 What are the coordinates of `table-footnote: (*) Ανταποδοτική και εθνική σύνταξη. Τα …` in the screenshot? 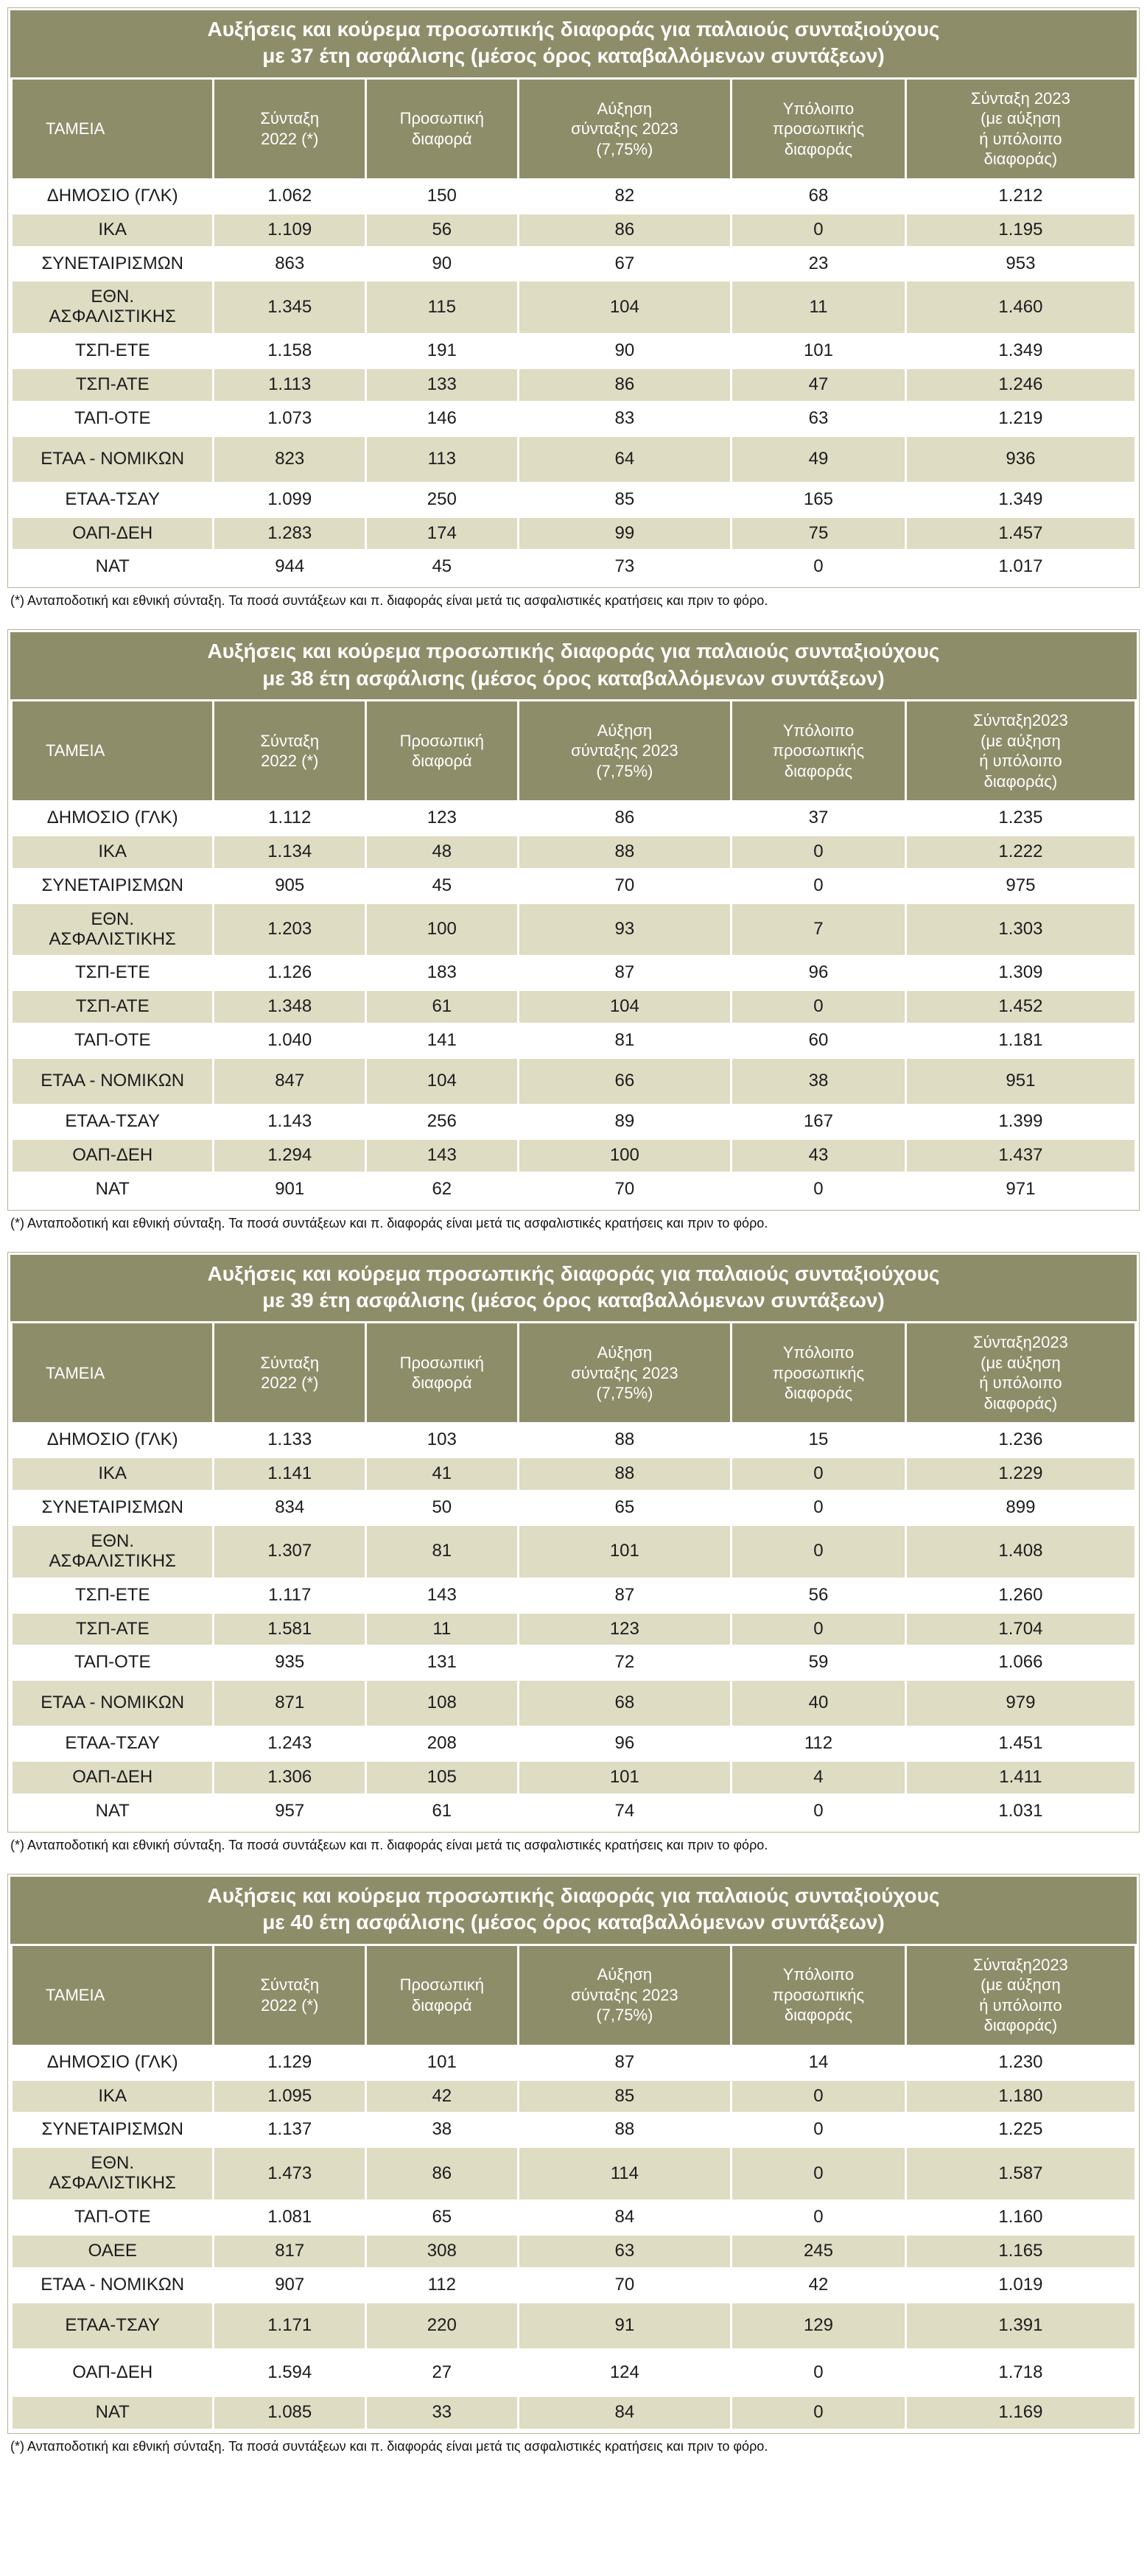 It's located at (389, 1844).